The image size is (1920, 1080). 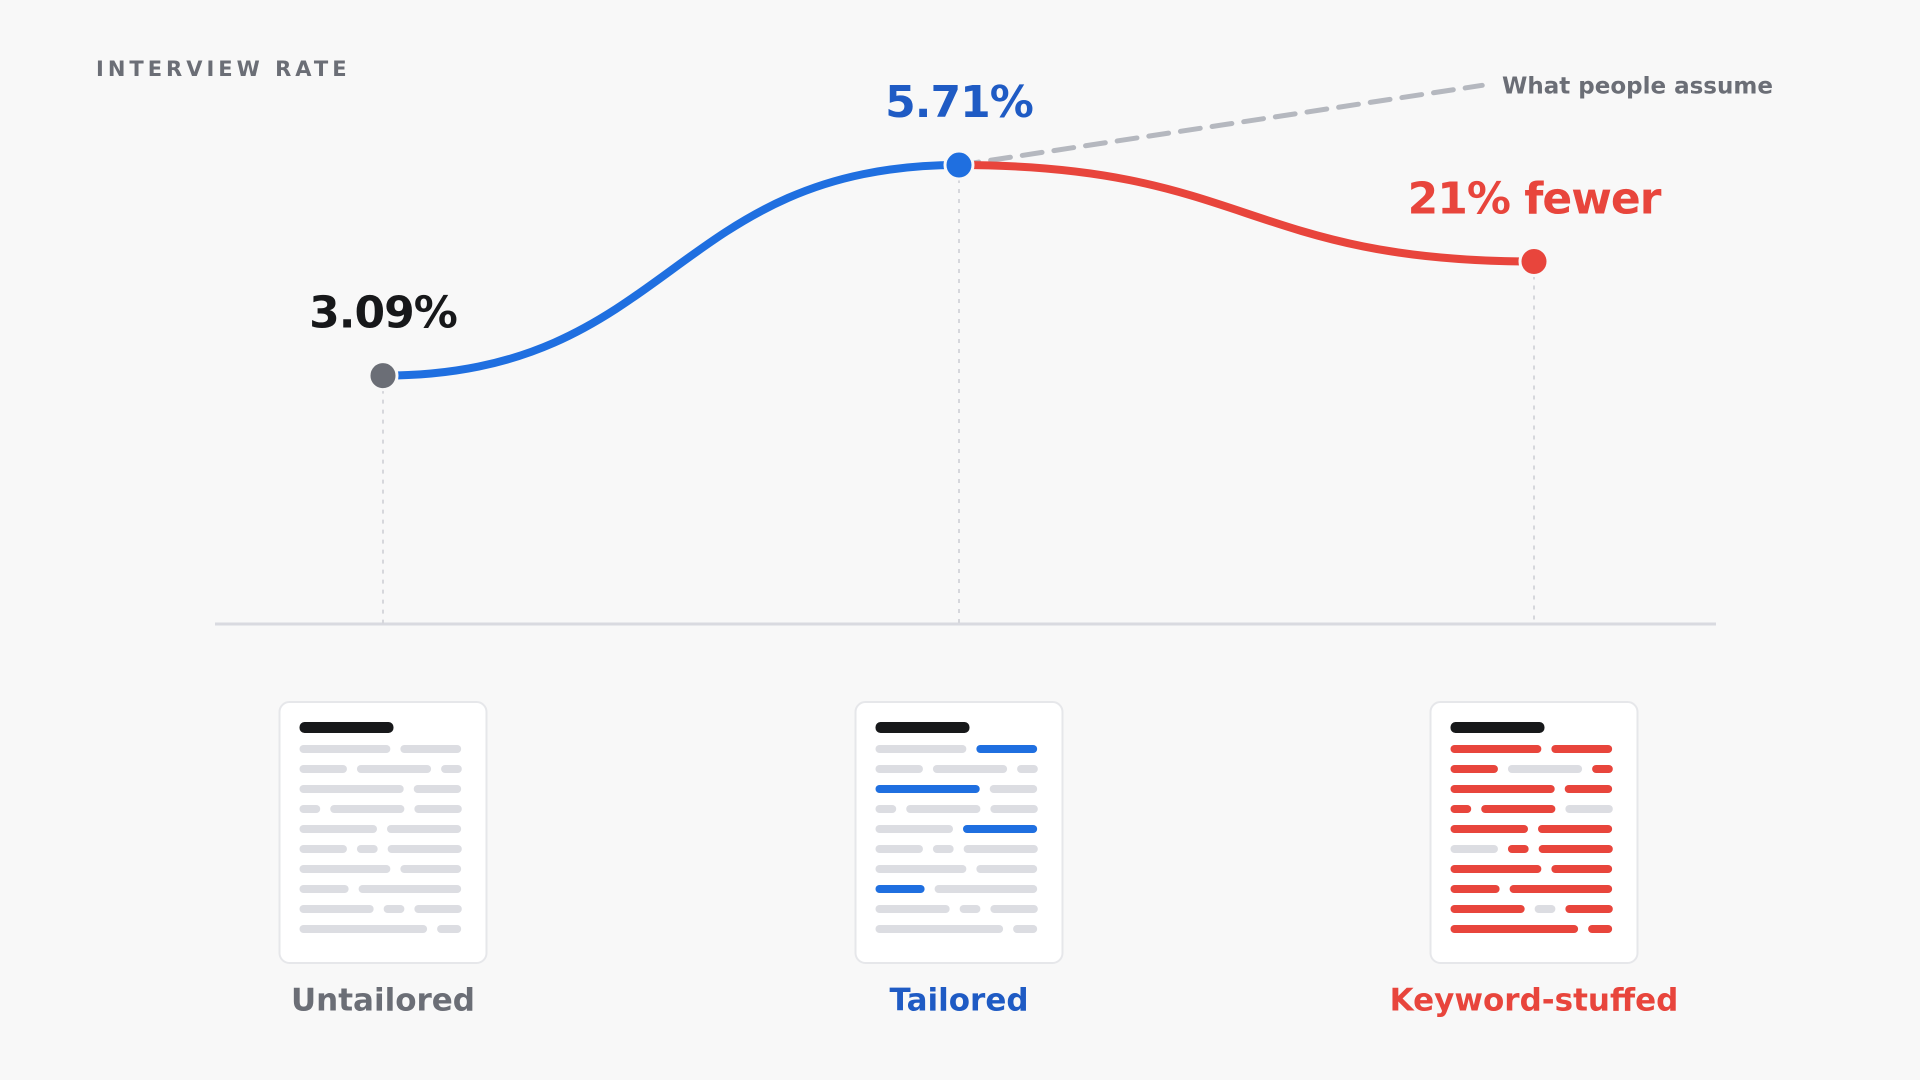 What do you see at coordinates (1220, 125) in the screenshot?
I see `assumption-line` at bounding box center [1220, 125].